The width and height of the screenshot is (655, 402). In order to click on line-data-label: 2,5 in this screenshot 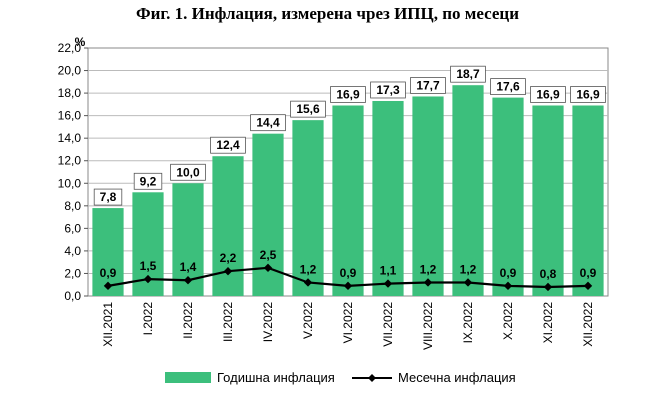, I will do `click(268, 255)`.